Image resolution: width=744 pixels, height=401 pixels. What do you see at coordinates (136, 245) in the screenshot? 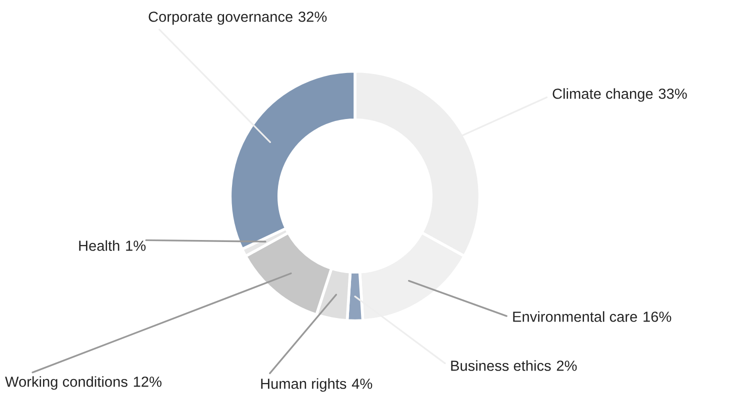
I see `data-label: 1%` at bounding box center [136, 245].